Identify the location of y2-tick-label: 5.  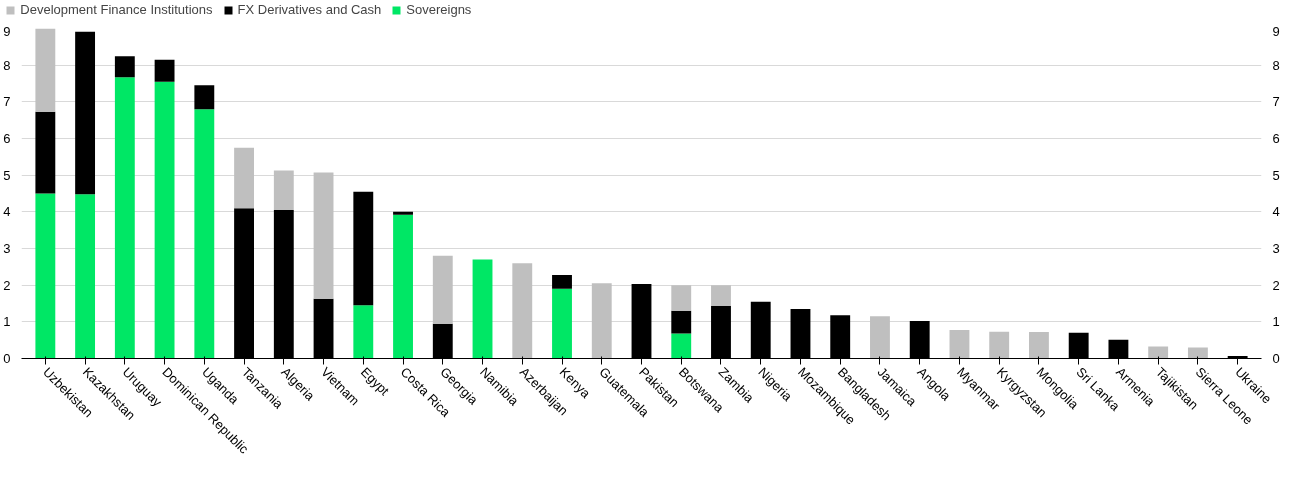
(1276, 175).